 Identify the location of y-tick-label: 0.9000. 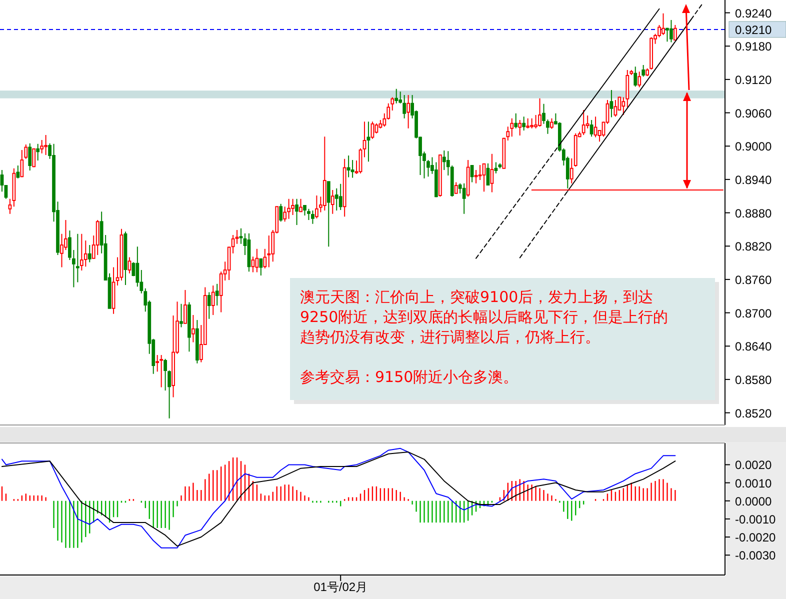
(753, 147).